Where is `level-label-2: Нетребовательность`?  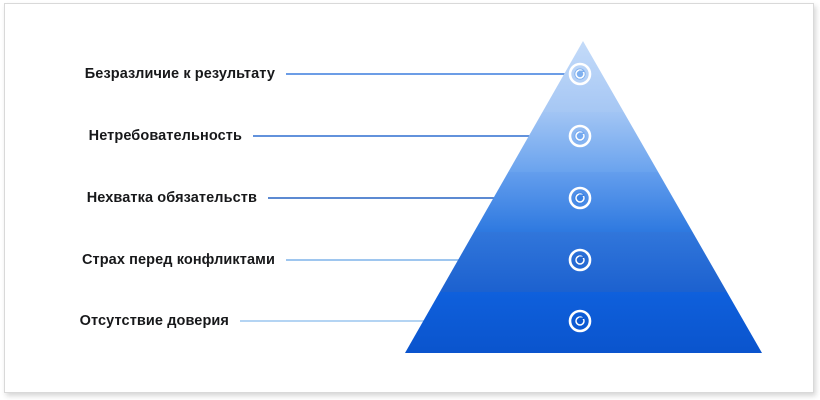 level-label-2: Нетребовательность is located at coordinates (165, 136).